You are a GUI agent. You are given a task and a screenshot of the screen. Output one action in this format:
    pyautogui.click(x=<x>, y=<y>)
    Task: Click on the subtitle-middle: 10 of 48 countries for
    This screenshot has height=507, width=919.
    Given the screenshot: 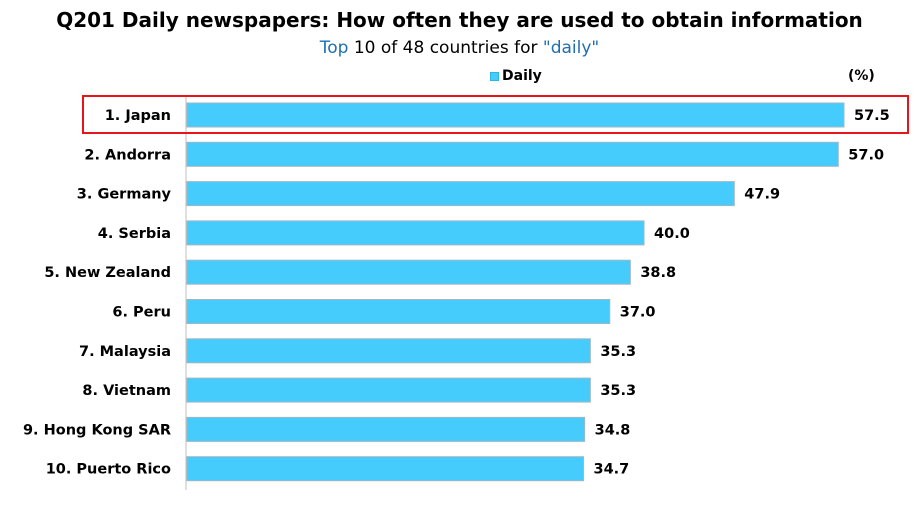 What is the action you would take?
    pyautogui.click(x=445, y=48)
    